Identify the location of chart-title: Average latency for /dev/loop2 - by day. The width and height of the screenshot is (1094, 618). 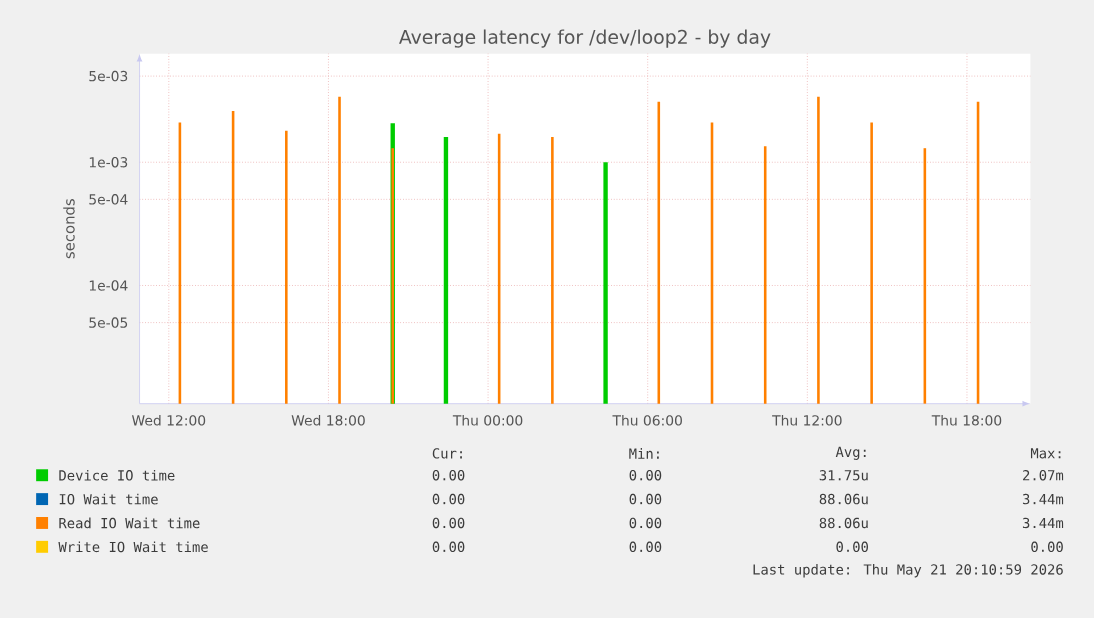
(585, 38).